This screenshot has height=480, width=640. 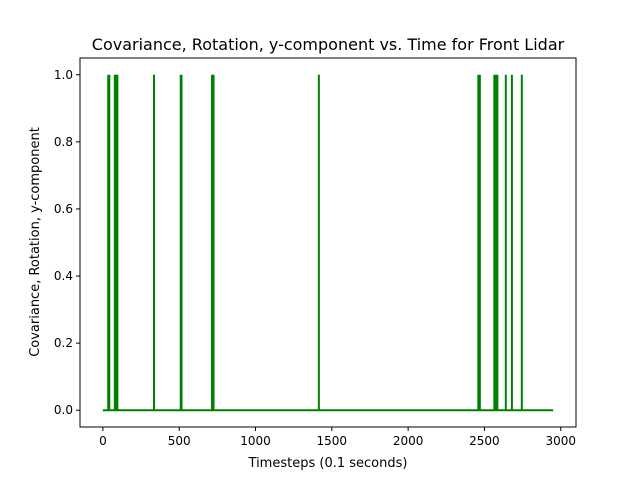 I want to click on y-tick-label: 0.6, so click(x=63, y=209).